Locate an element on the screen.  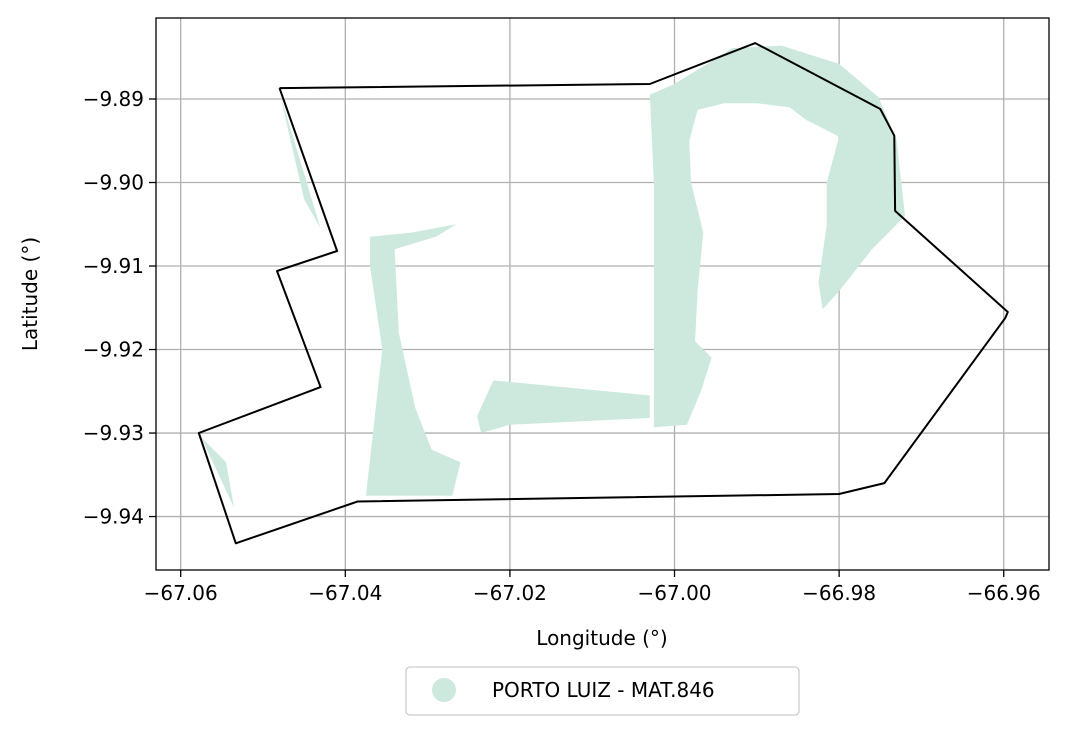
y-axis-ticks: −9.89 −9.90 −9.91 −9.92 −9.93 −9.94 is located at coordinates (119, 308).